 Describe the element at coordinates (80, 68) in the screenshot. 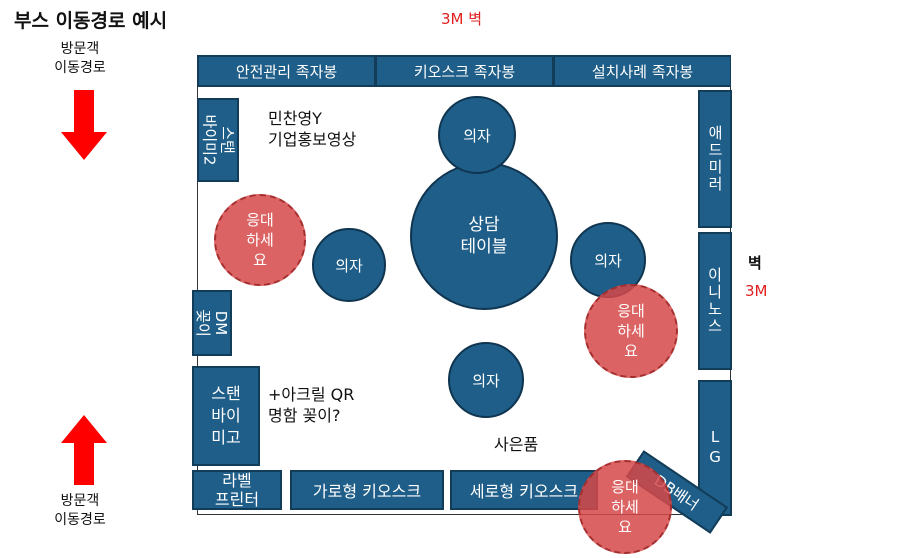

I see `visitor-top-line2: 이동경로` at that location.